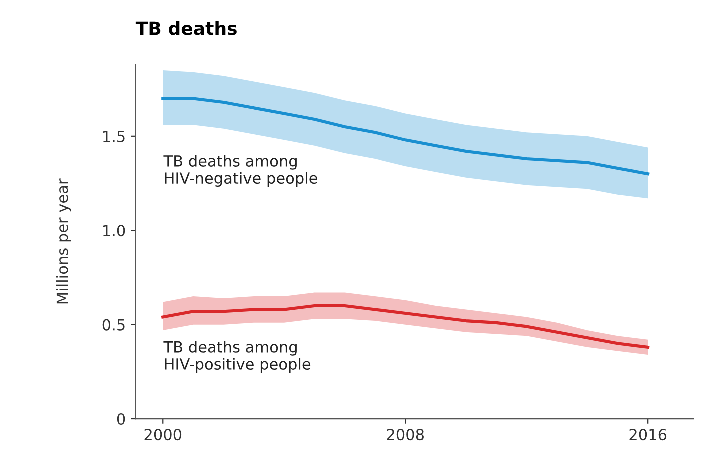 The image size is (715, 463). I want to click on x-tick-label: 2000, so click(163, 435).